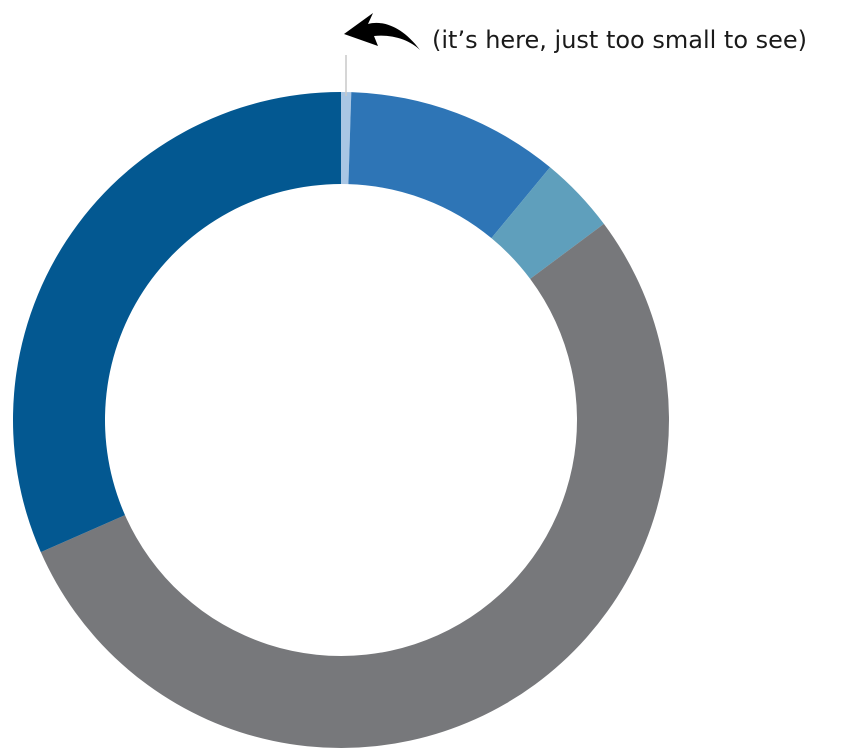 This screenshot has width=844, height=750. I want to click on annotation-label: (it’s here, just too small to see), so click(620, 40).